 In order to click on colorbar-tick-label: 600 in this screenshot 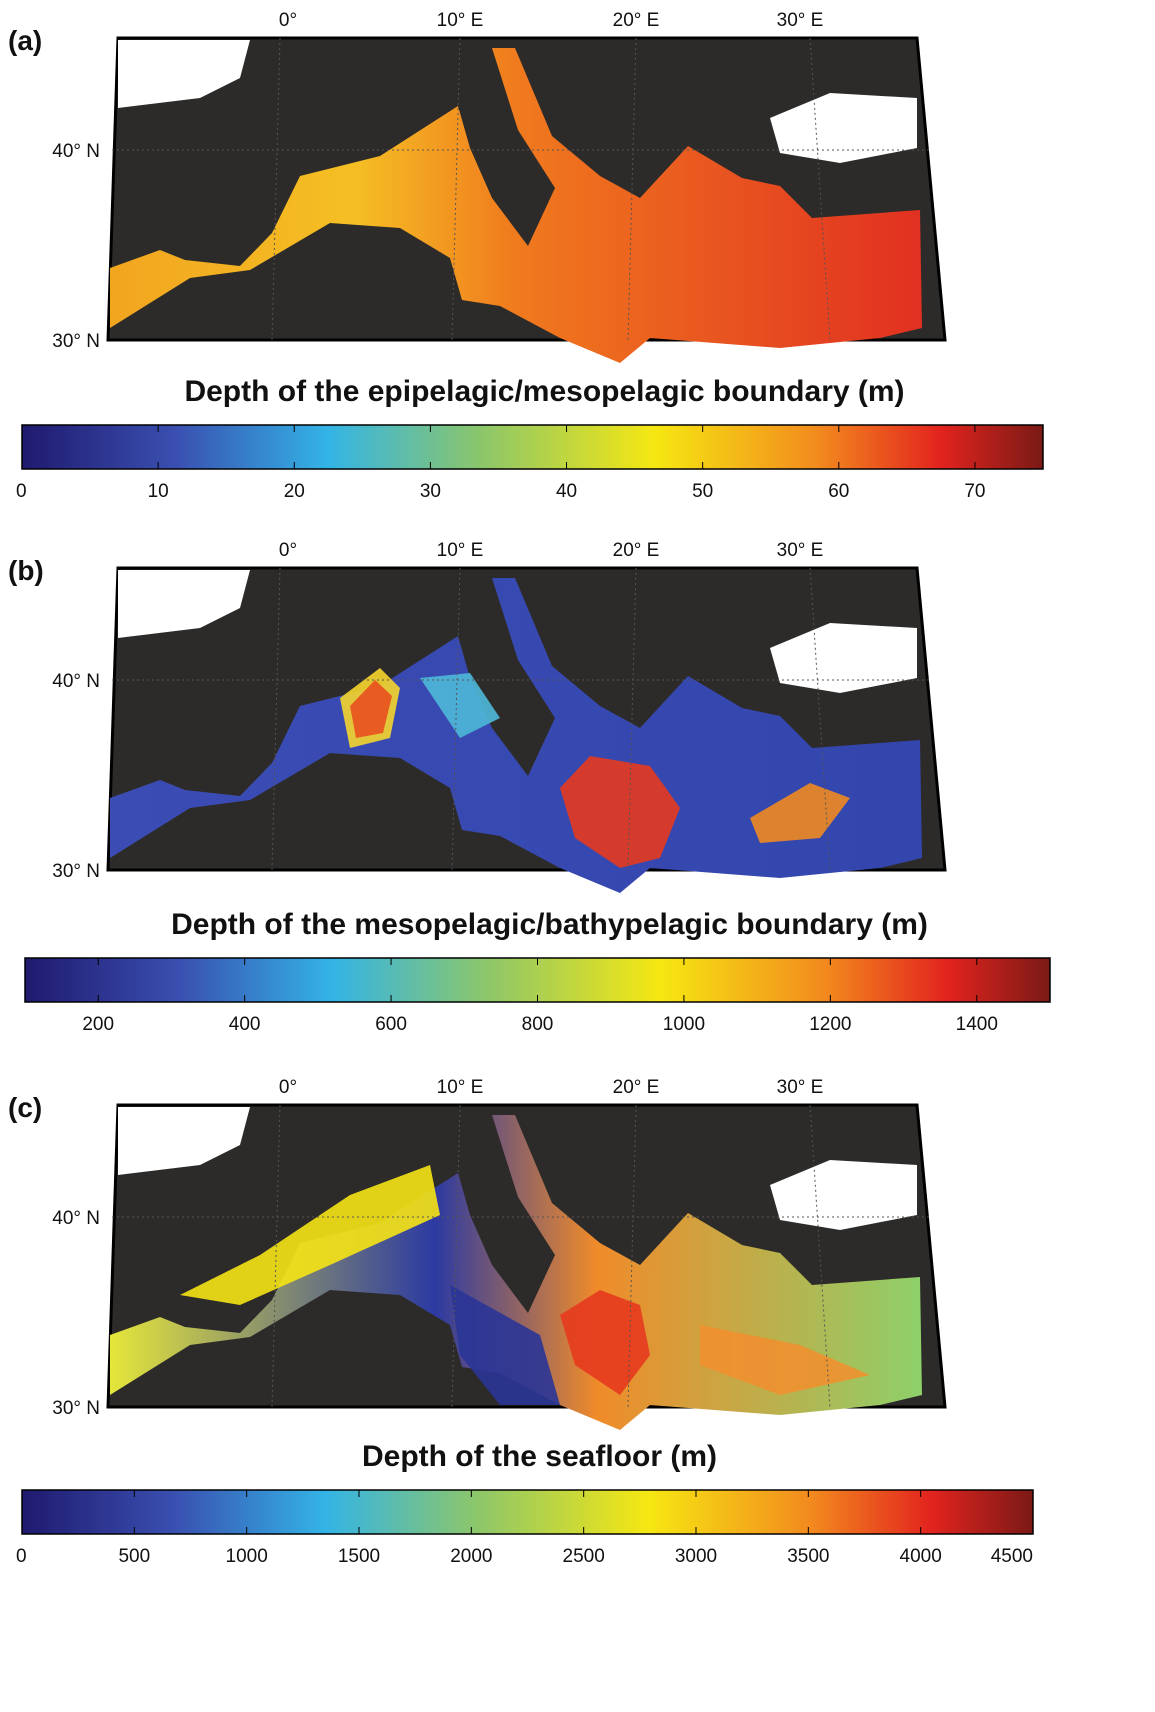, I will do `click(391, 1024)`.